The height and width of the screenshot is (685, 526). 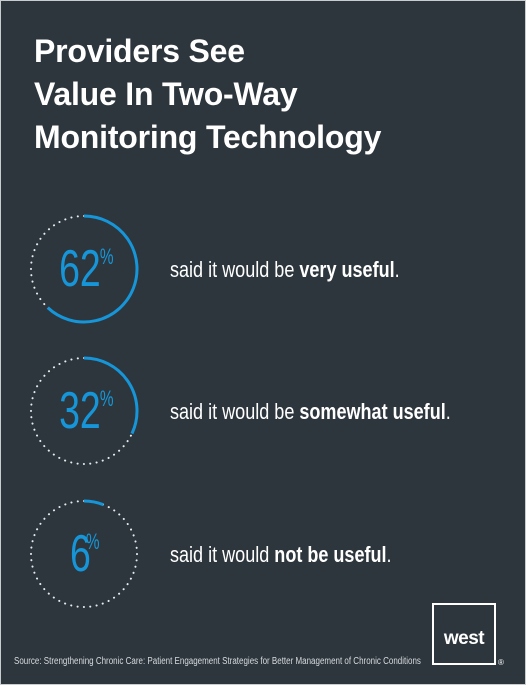 What do you see at coordinates (139, 51) in the screenshot?
I see `title-line-1: Providers See` at bounding box center [139, 51].